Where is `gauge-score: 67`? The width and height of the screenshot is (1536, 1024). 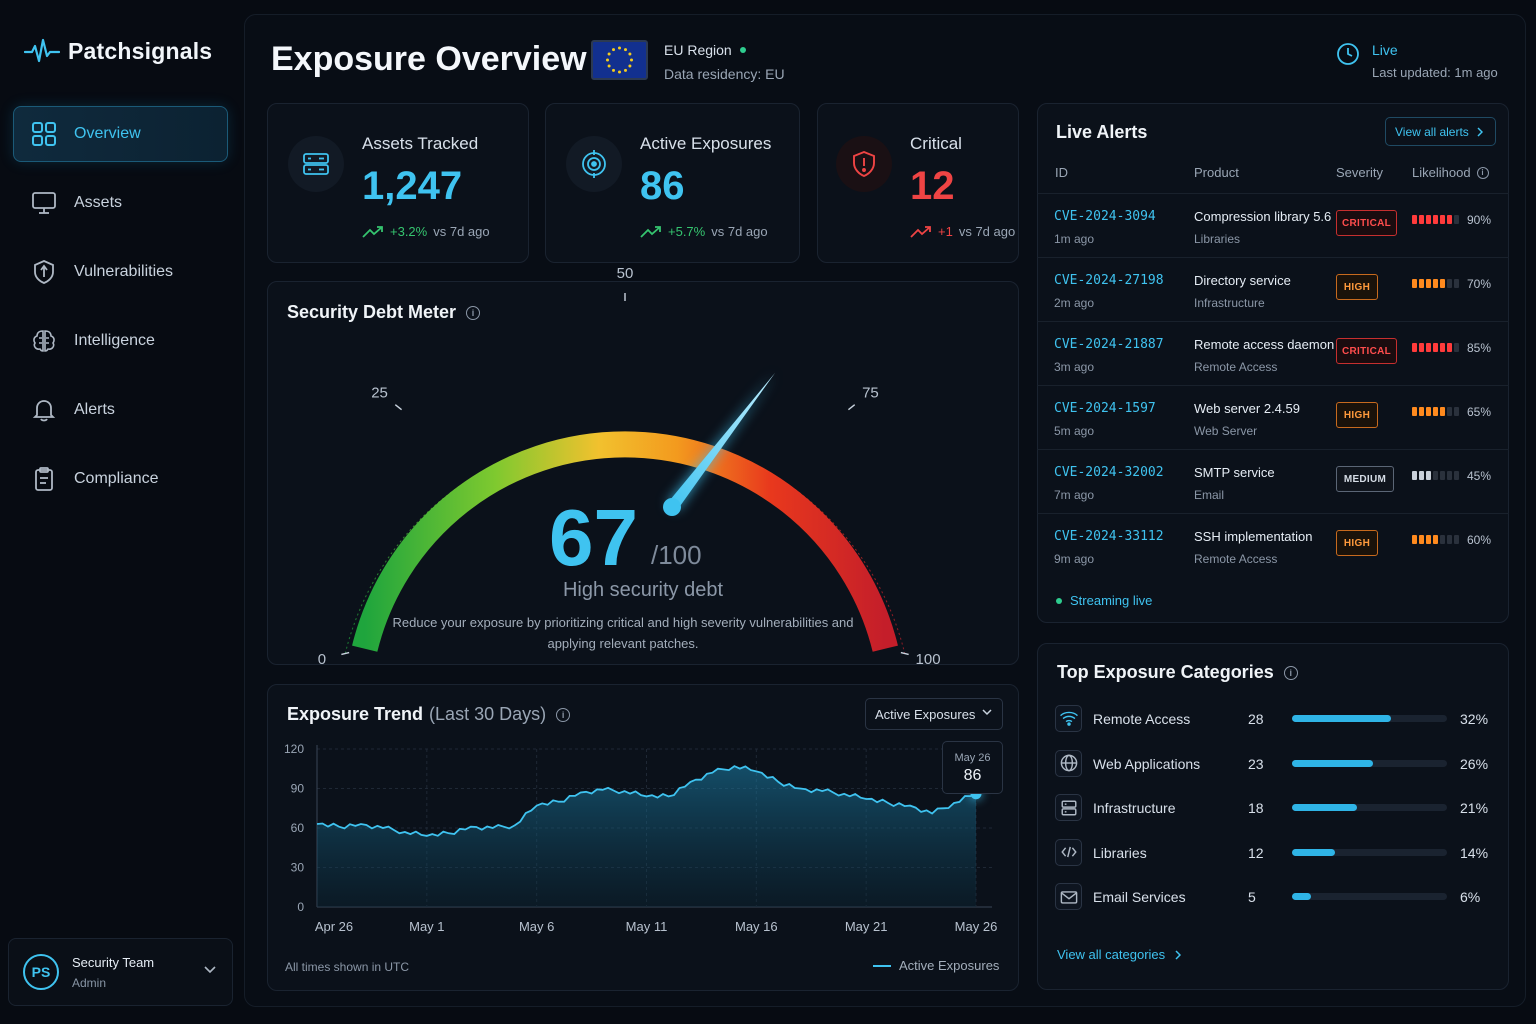 gauge-score: 67 is located at coordinates (593, 537).